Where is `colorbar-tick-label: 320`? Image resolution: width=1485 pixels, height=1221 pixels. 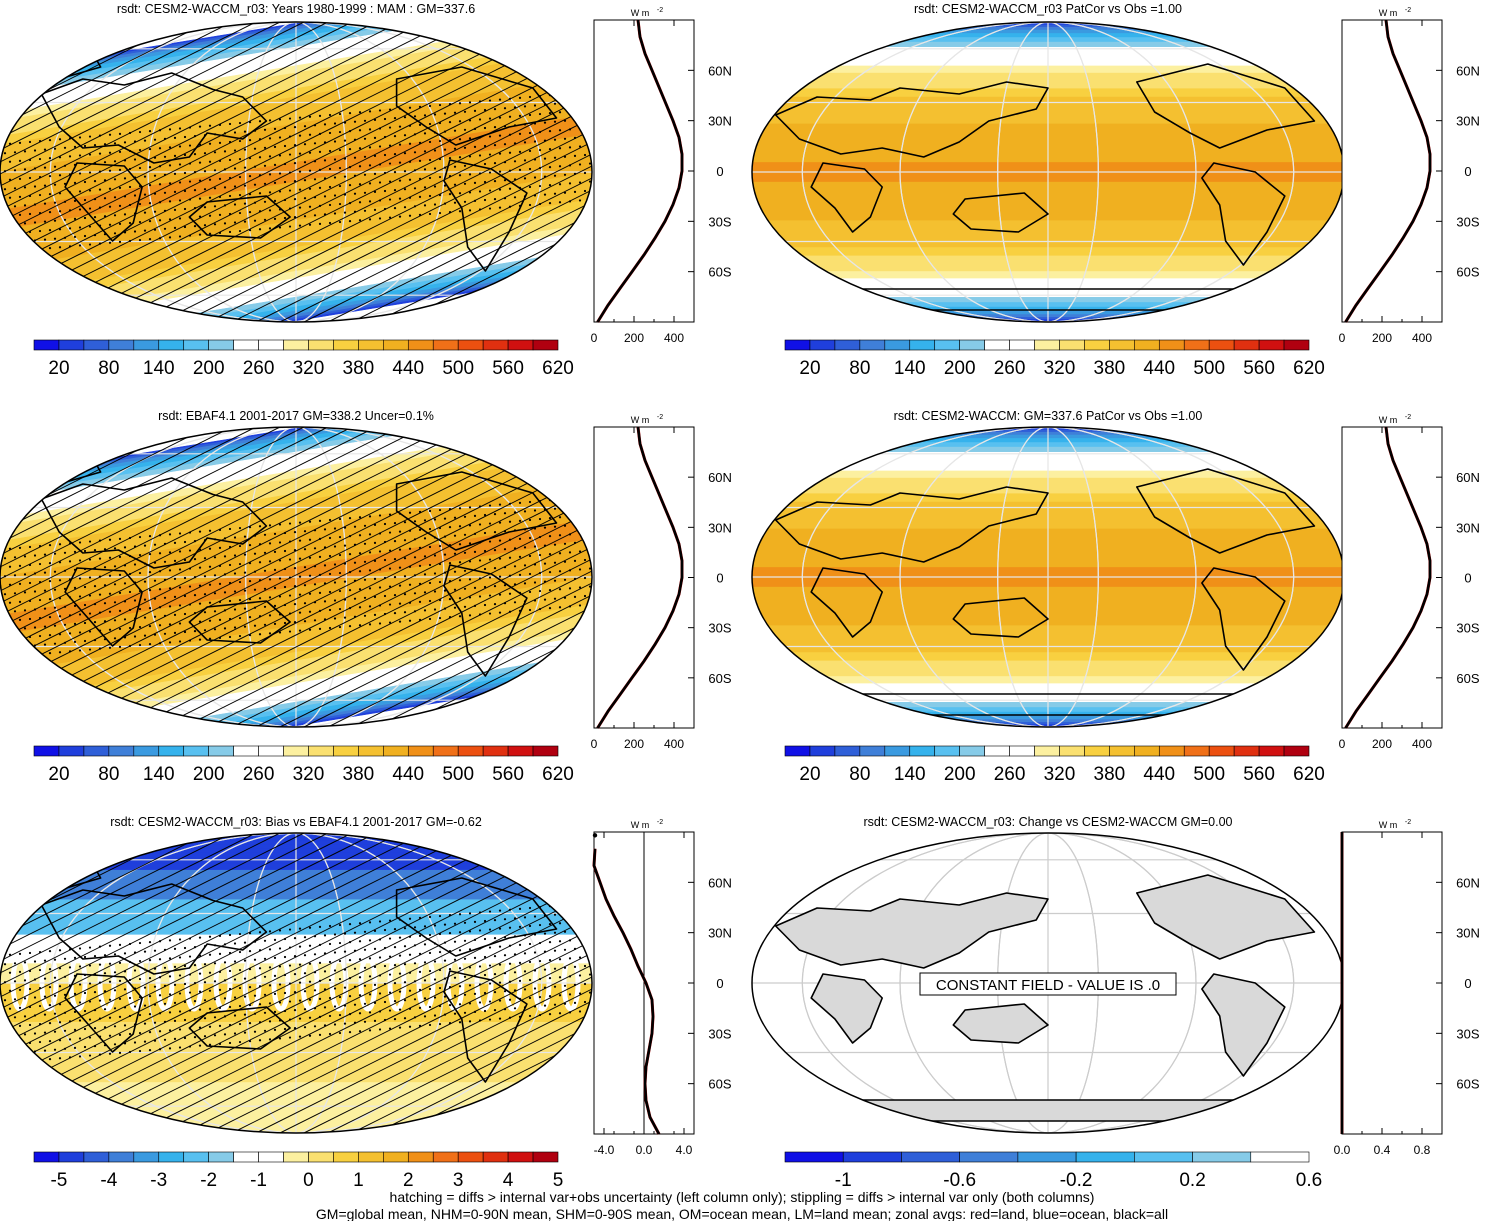 colorbar-tick-label: 320 is located at coordinates (309, 774).